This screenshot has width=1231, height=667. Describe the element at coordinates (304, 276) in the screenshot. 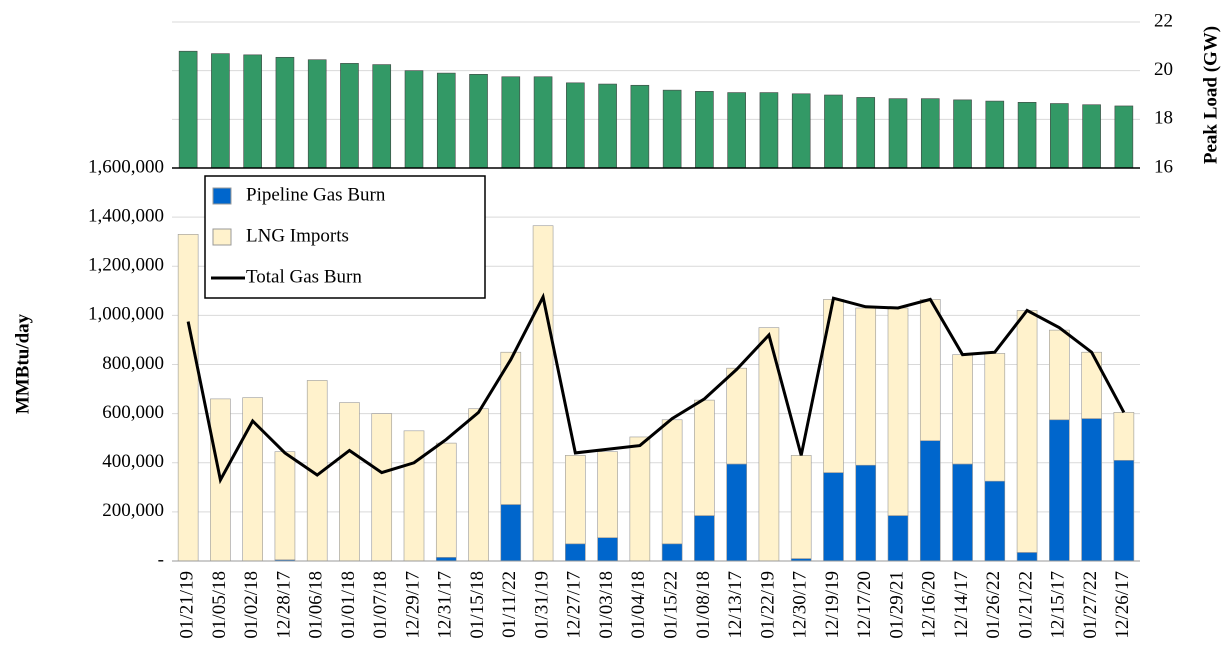

I see `legend-label: Total Gas Burn` at that location.